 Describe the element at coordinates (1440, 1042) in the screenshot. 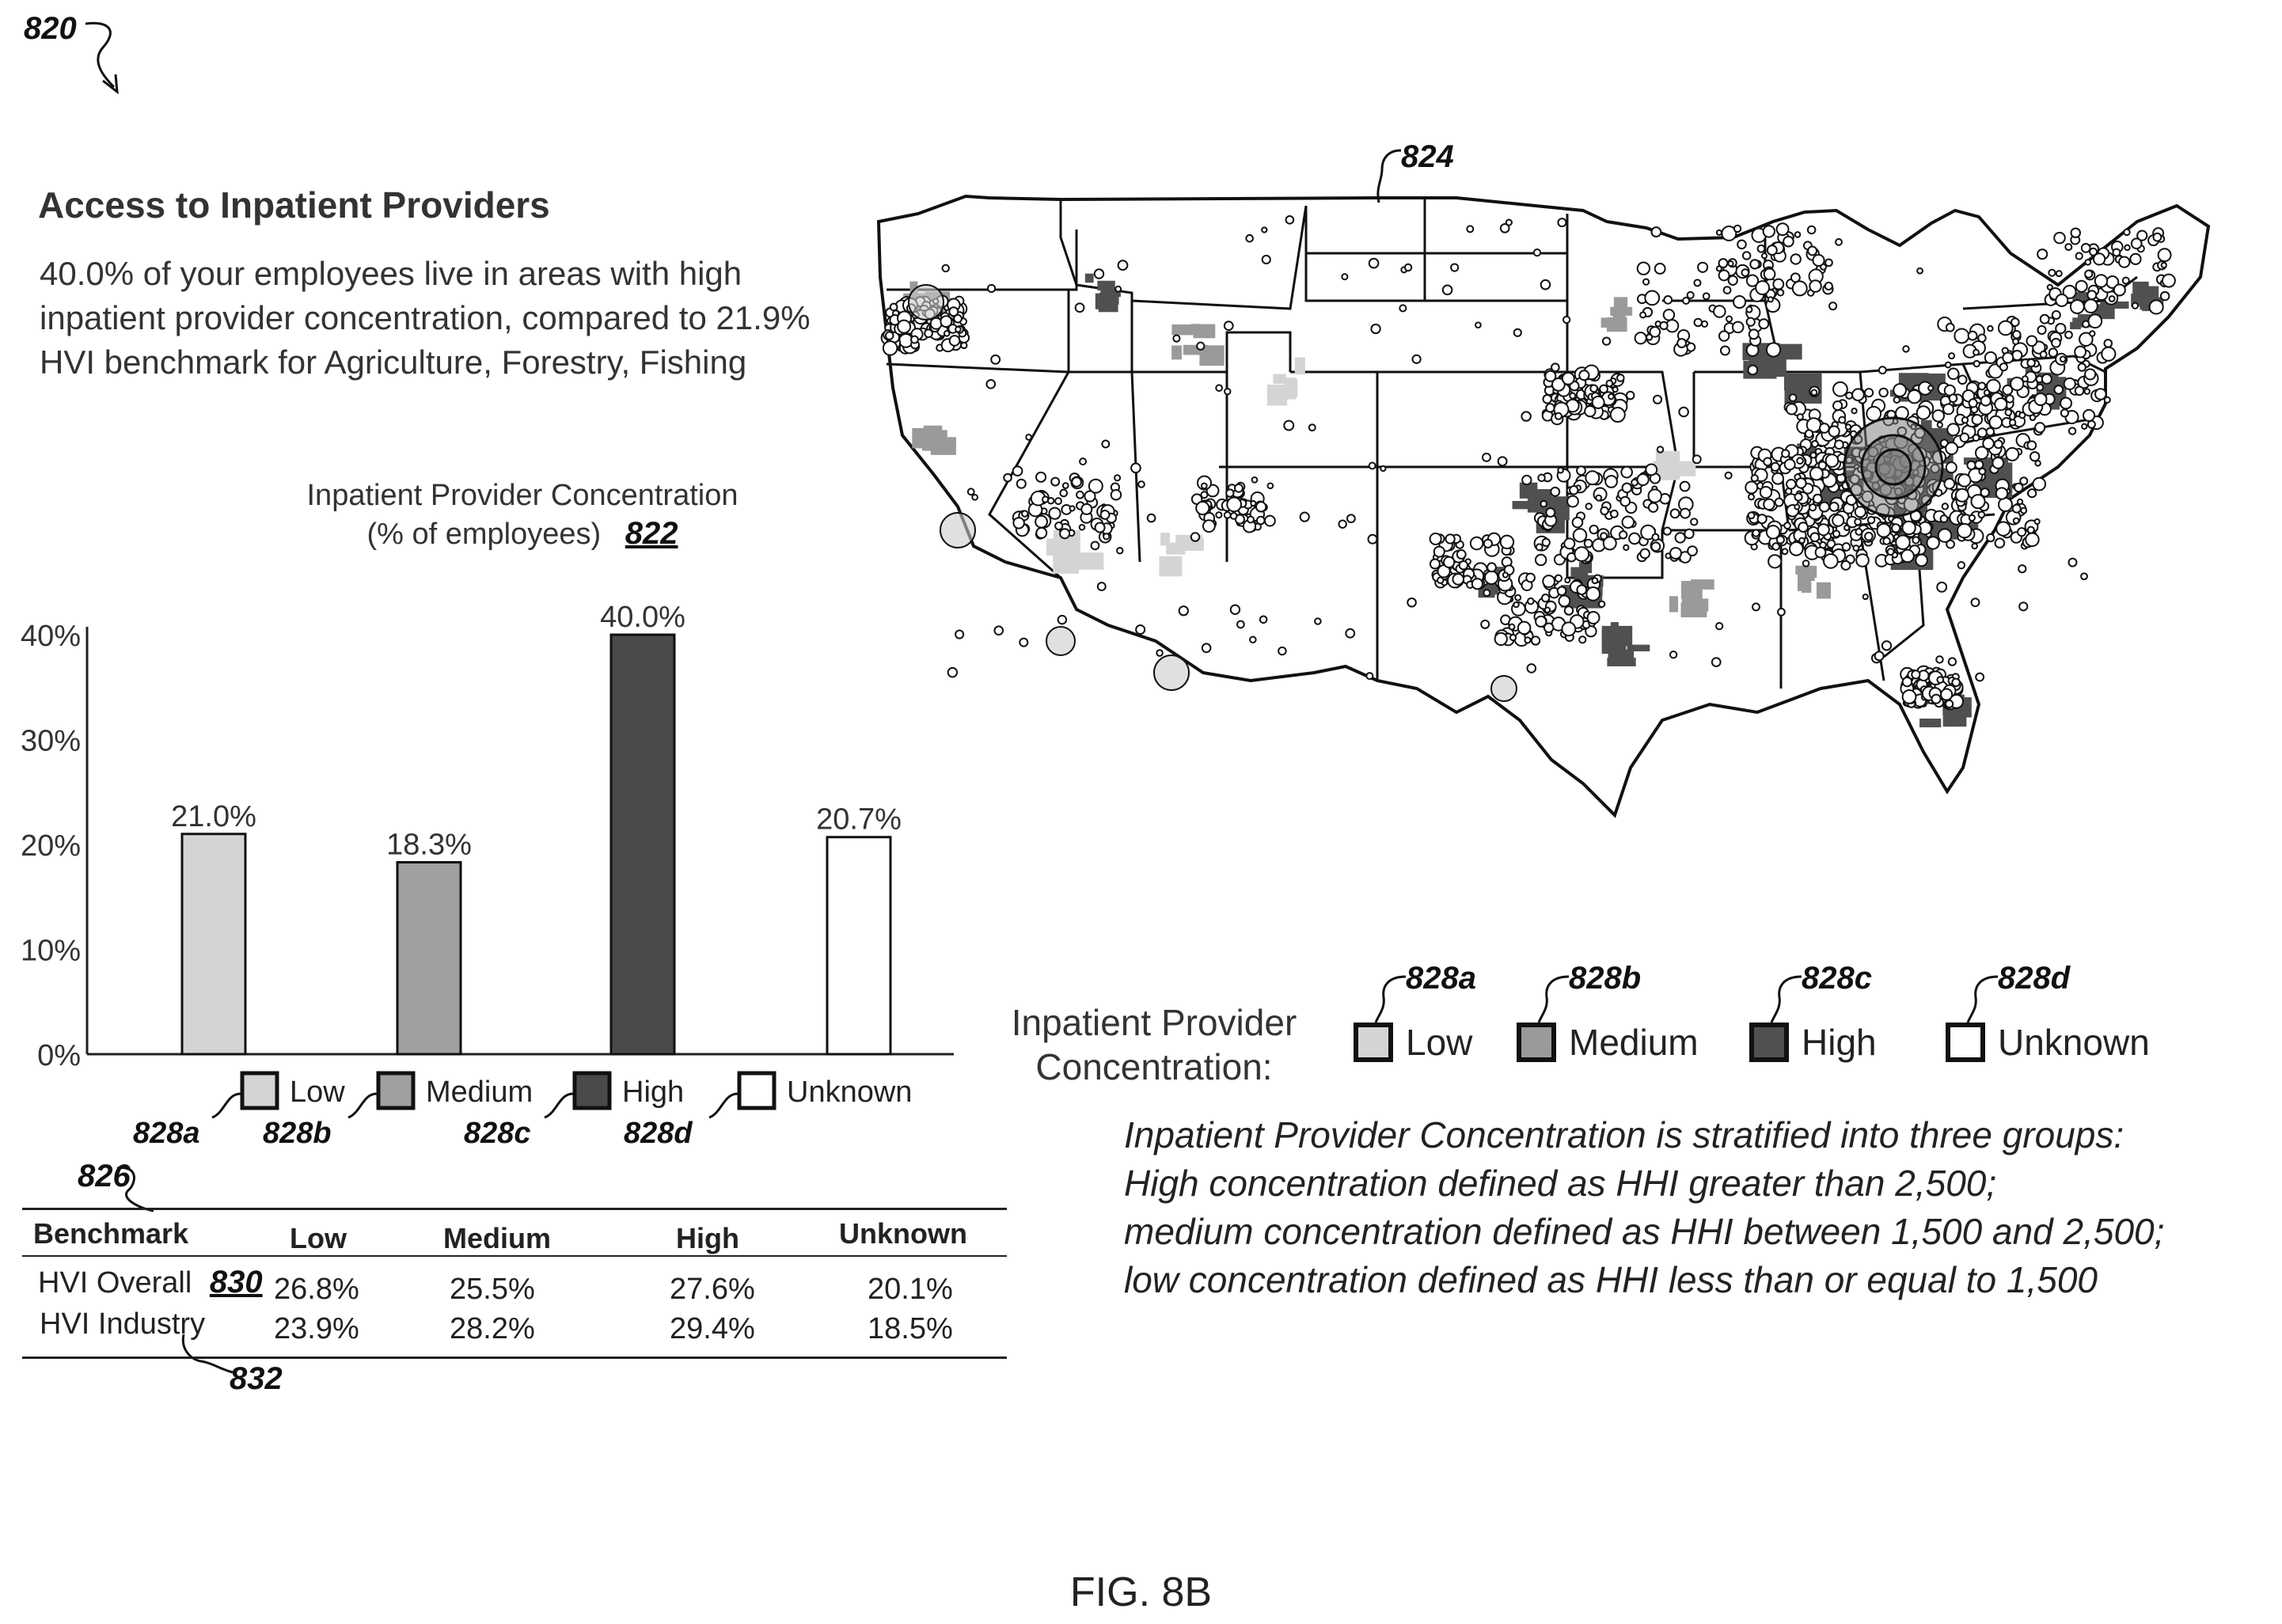

I see `map-legend-label-text: Low` at that location.